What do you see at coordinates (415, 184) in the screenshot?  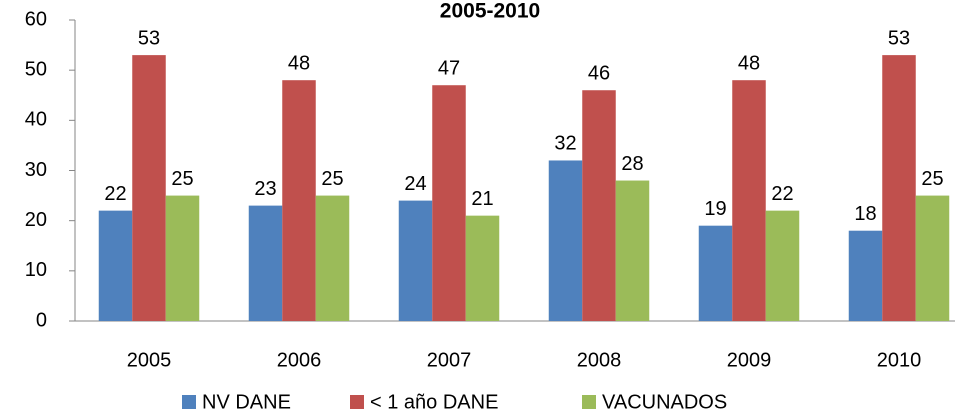 I see `data-label: 24` at bounding box center [415, 184].